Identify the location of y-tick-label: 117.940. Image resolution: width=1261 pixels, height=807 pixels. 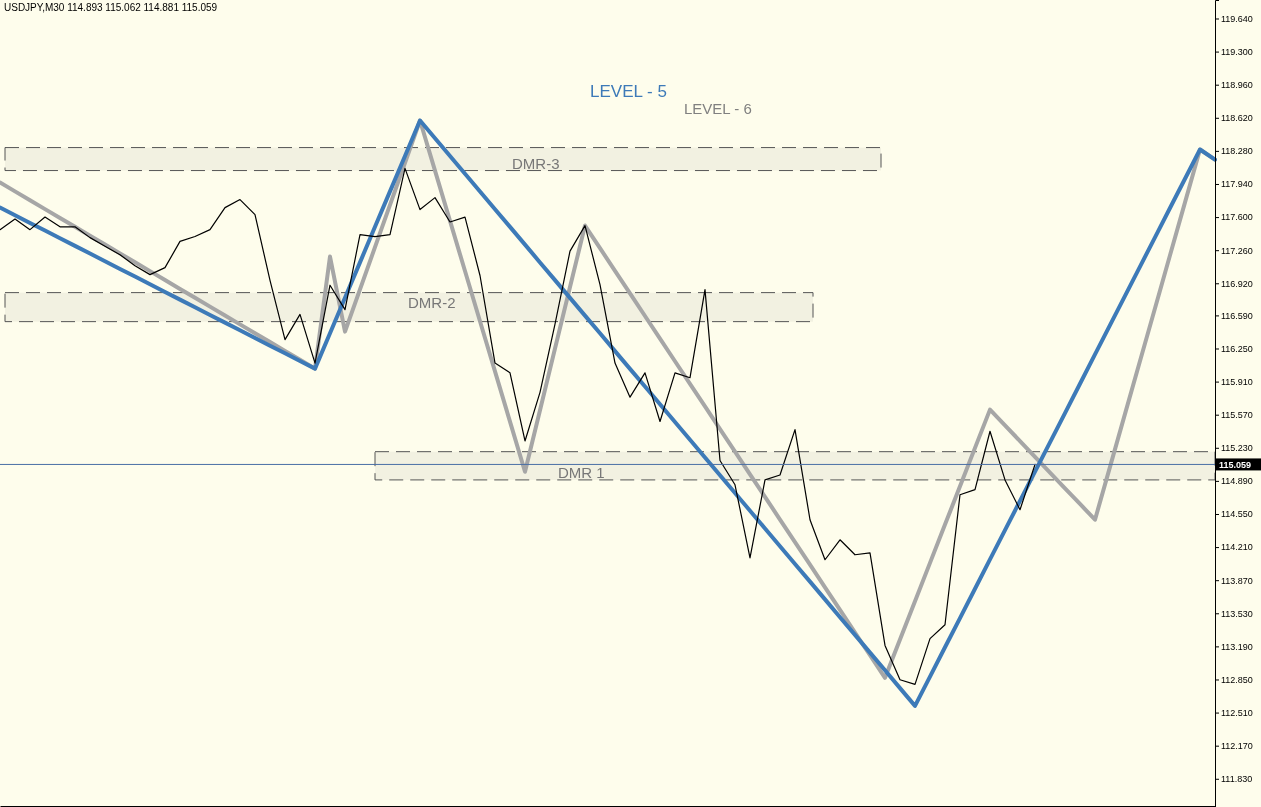
(1237, 184).